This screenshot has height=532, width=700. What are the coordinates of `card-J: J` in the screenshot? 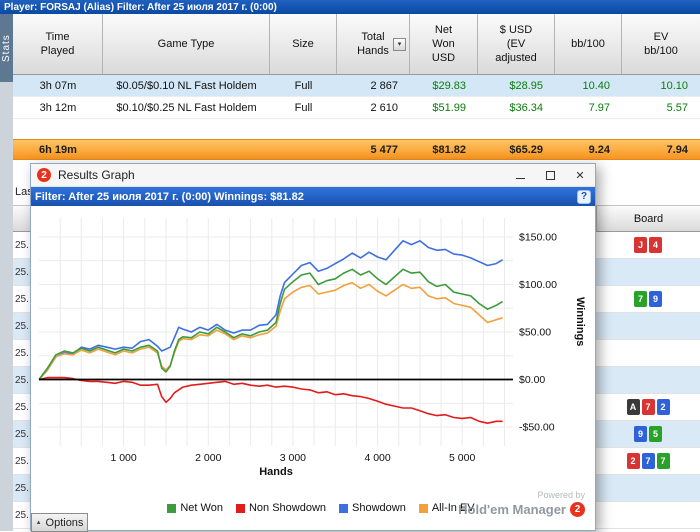 It's located at (640, 245).